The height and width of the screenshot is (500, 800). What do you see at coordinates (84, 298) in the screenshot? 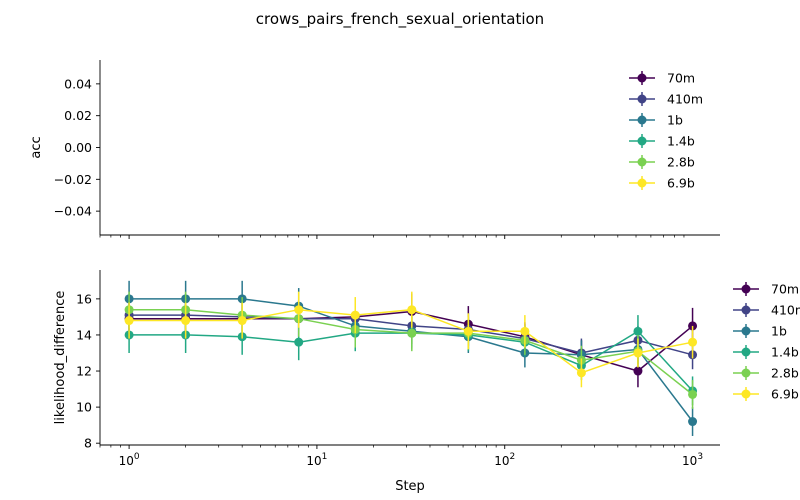
I see `y-tick-label: 16` at bounding box center [84, 298].